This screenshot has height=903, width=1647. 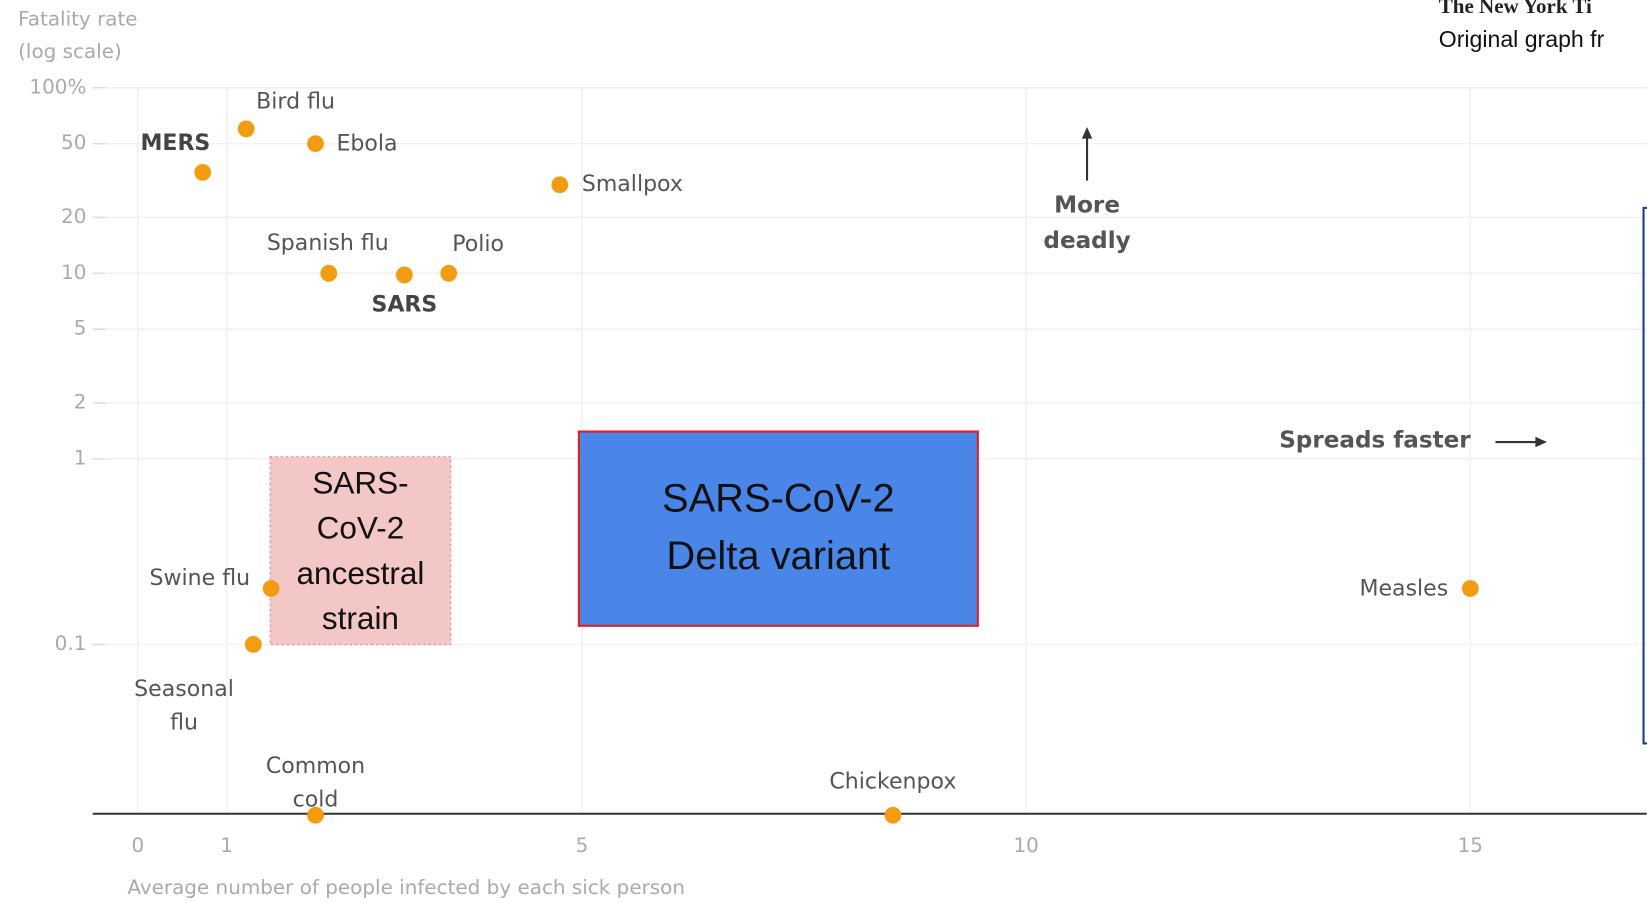 I want to click on side-box, so click(x=1644, y=475).